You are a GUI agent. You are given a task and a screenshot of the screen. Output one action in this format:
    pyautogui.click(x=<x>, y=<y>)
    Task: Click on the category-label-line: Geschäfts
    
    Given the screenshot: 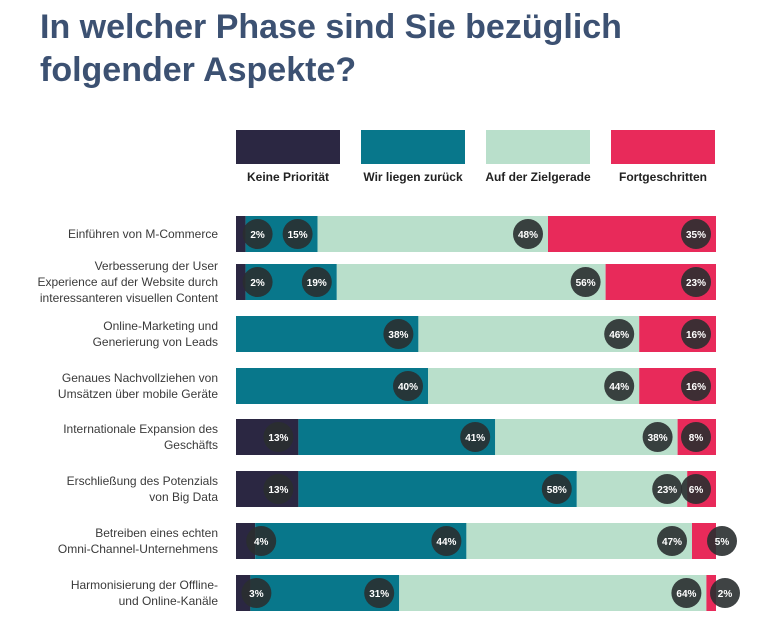 What is the action you would take?
    pyautogui.click(x=191, y=445)
    